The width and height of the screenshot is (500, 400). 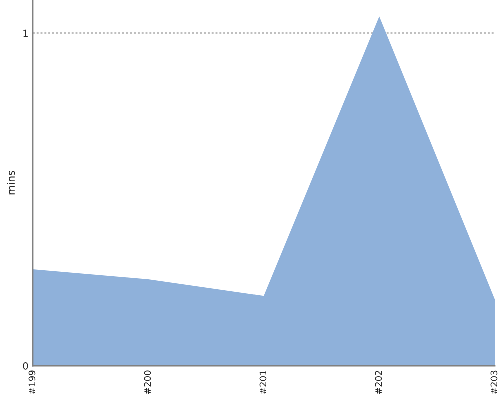 I want to click on y-axis-title: mins, so click(x=11, y=182).